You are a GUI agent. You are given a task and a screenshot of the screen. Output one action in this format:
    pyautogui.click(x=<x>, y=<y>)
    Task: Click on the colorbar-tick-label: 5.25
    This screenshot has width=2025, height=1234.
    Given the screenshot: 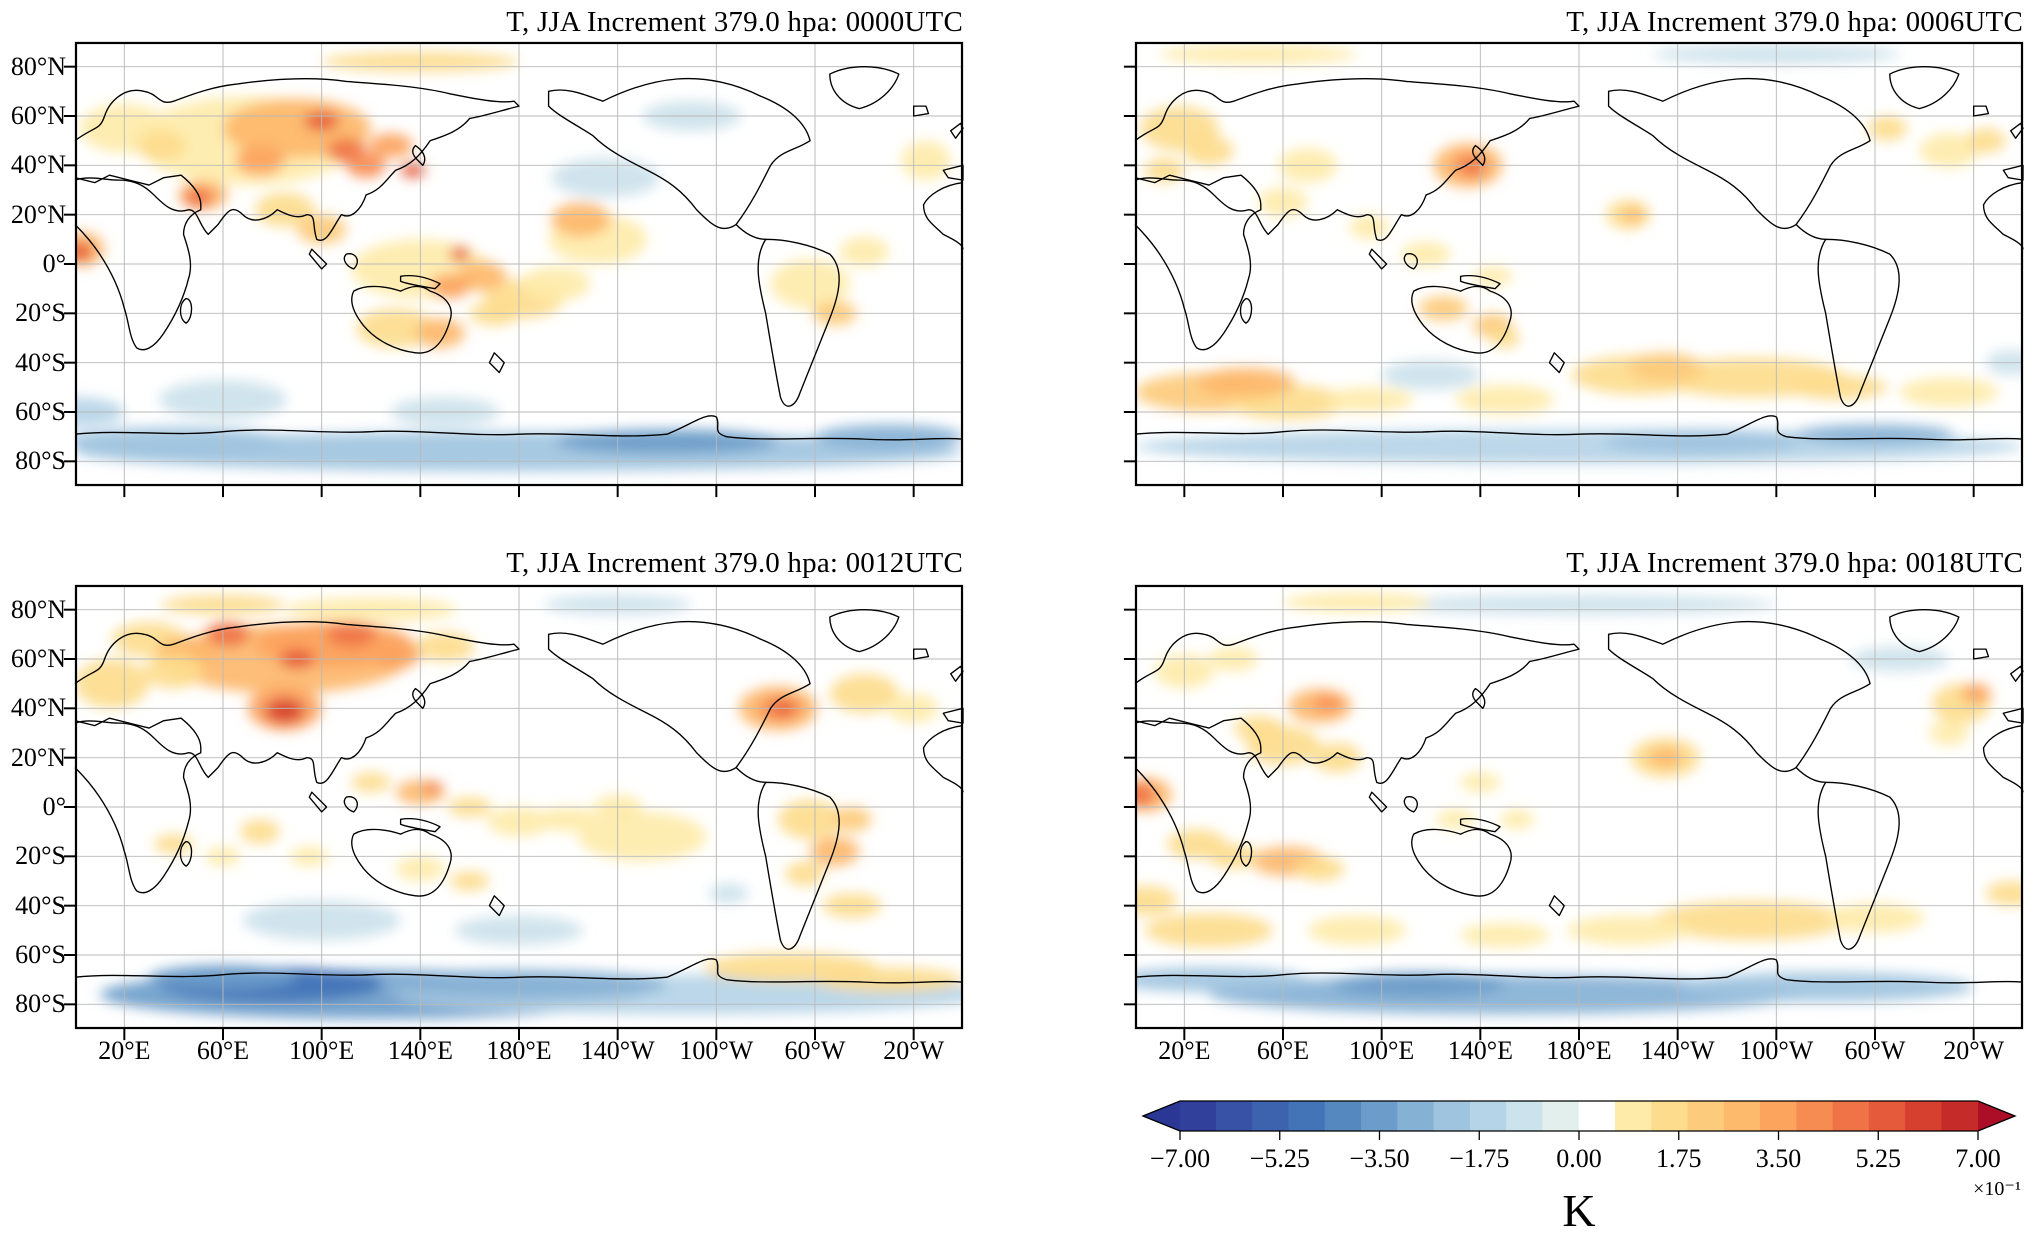 What is the action you would take?
    pyautogui.click(x=1879, y=1158)
    